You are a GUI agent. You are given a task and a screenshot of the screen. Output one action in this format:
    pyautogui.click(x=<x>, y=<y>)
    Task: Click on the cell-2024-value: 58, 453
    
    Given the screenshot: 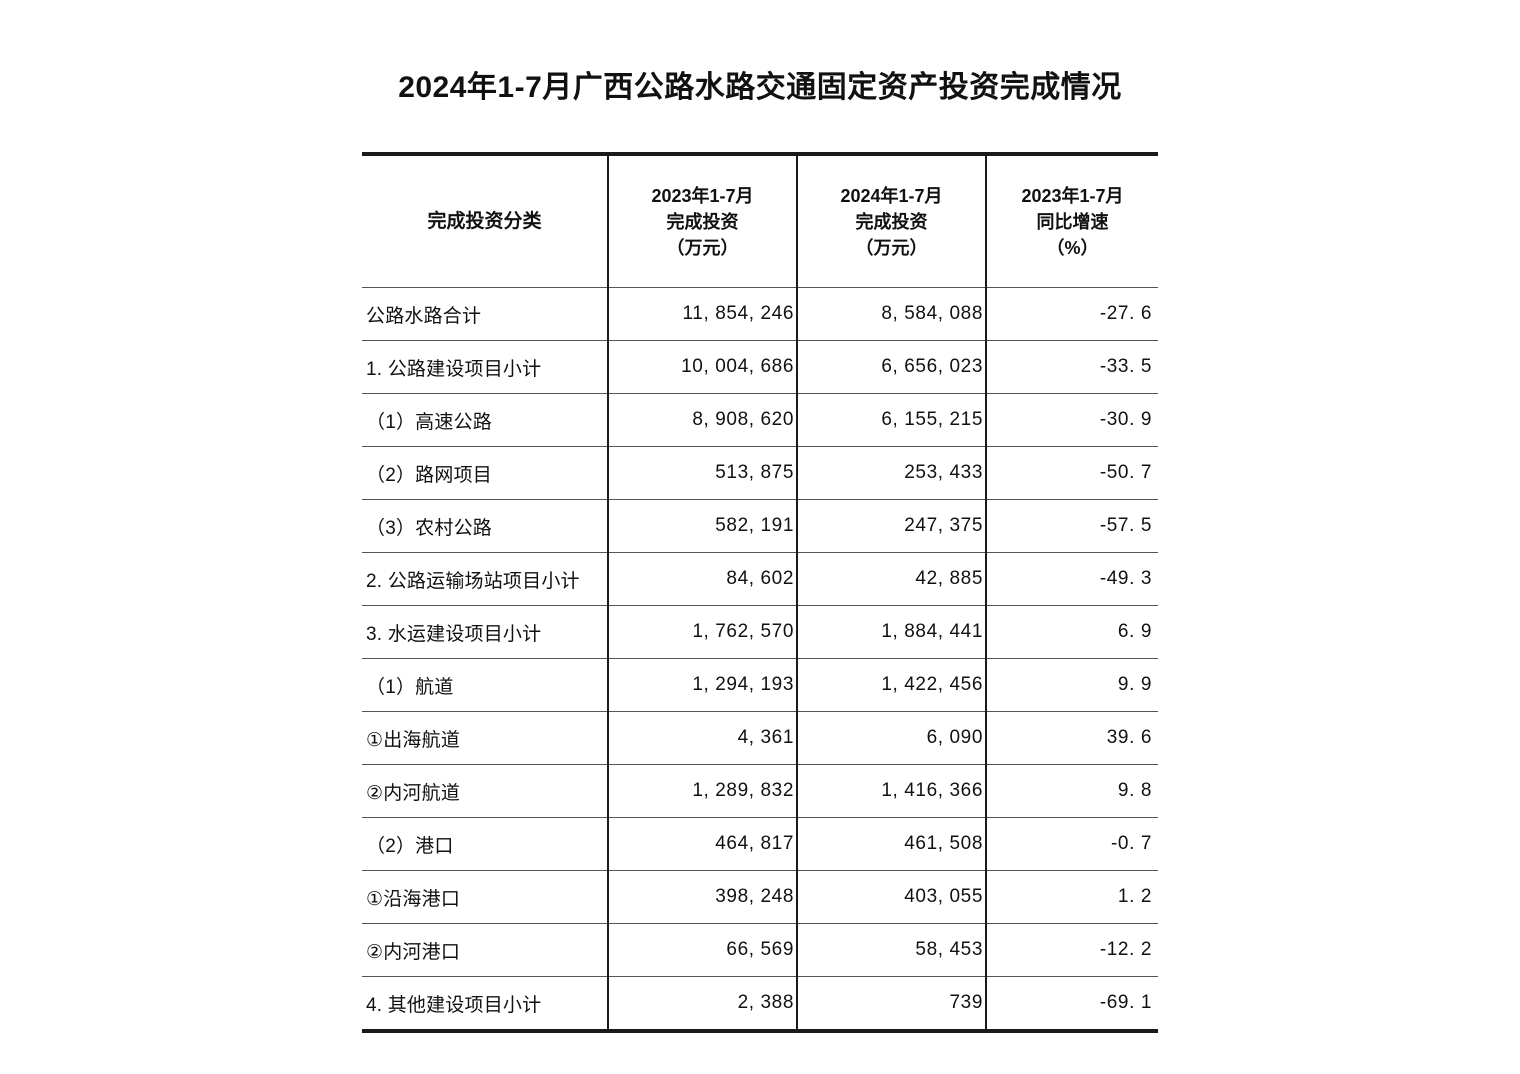 What is the action you would take?
    pyautogui.click(x=891, y=950)
    